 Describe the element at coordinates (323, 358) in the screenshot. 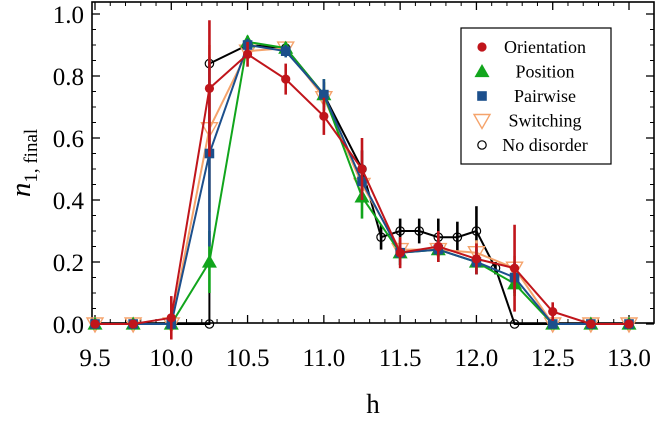

I see `x-tick-label: 11.0` at that location.